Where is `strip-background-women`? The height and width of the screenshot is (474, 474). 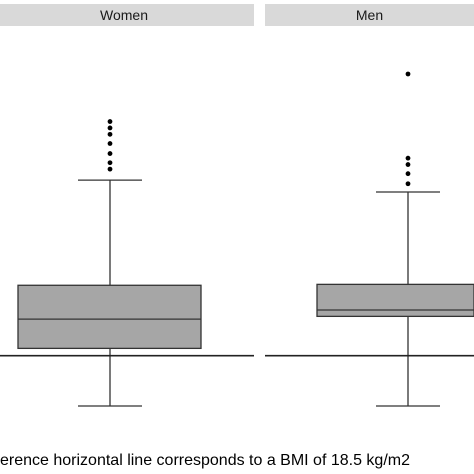 strip-background-women is located at coordinates (127, 15).